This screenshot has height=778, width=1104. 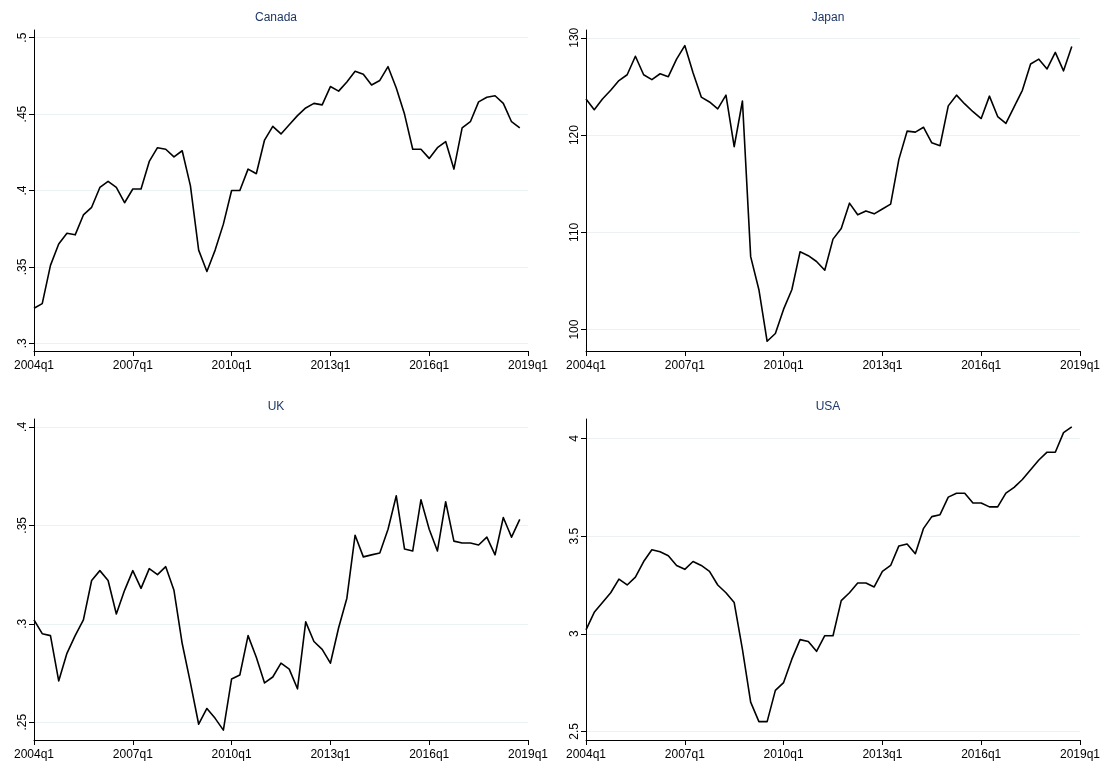 What do you see at coordinates (22, 722) in the screenshot?
I see `y-tick-label: .25` at bounding box center [22, 722].